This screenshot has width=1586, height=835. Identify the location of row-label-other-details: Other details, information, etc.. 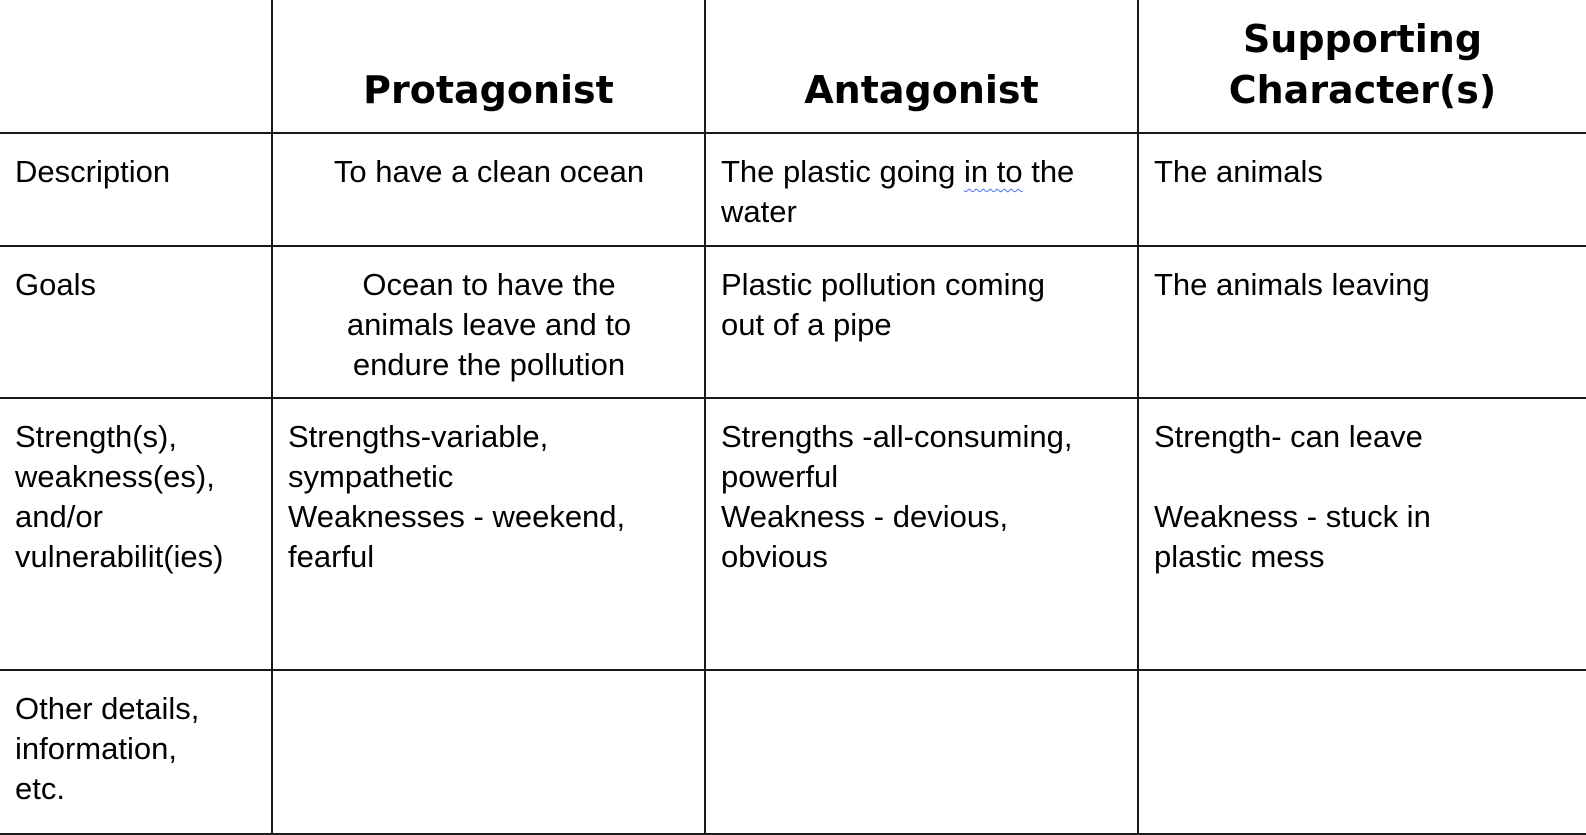
(107, 748).